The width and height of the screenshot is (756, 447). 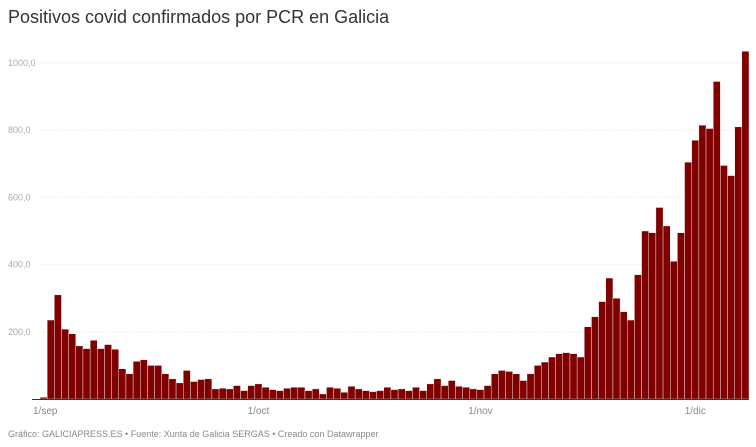 What do you see at coordinates (695, 411) in the screenshot?
I see `x-tick-label: 1/dic` at bounding box center [695, 411].